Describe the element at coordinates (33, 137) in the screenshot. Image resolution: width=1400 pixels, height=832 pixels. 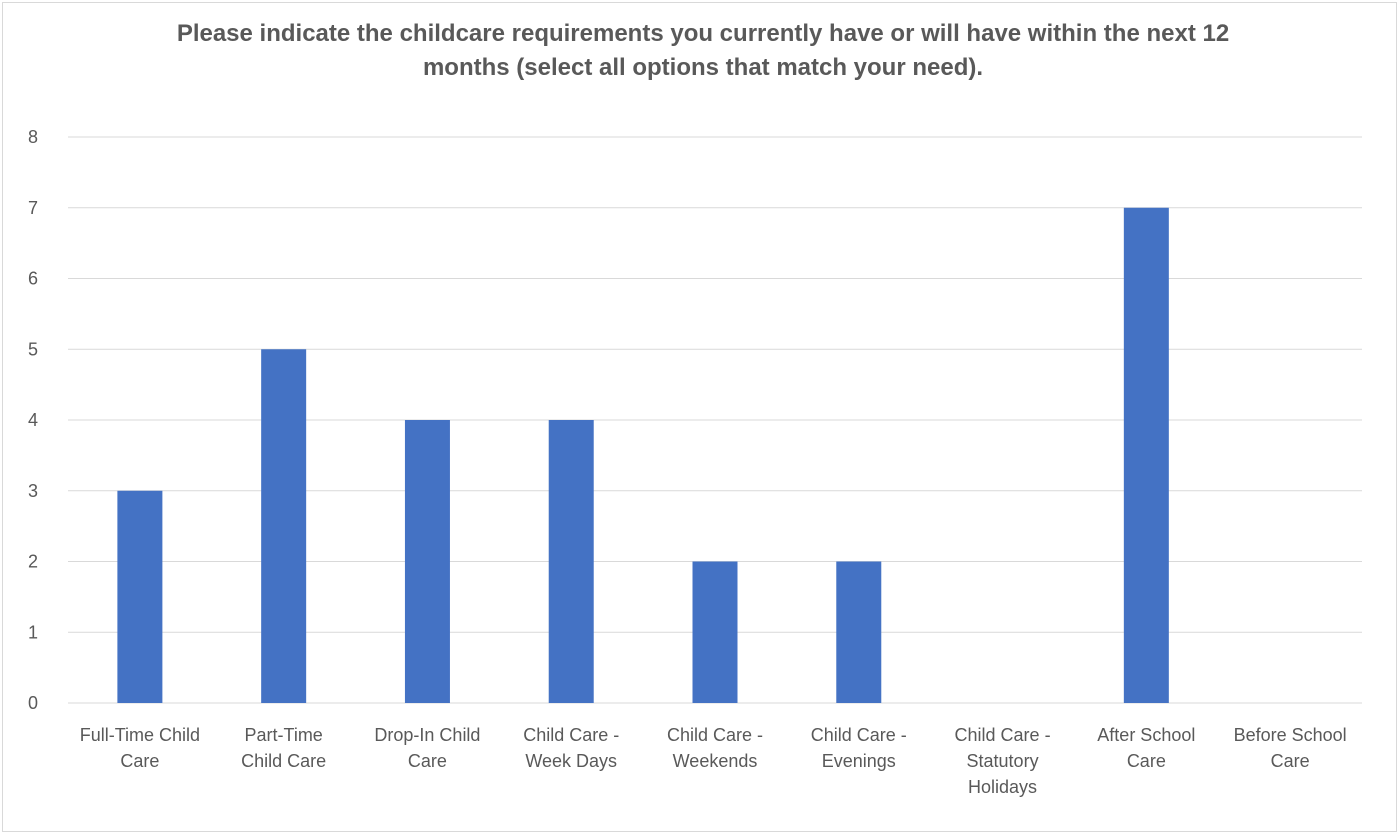
I see `y-tick-label: 8` at that location.